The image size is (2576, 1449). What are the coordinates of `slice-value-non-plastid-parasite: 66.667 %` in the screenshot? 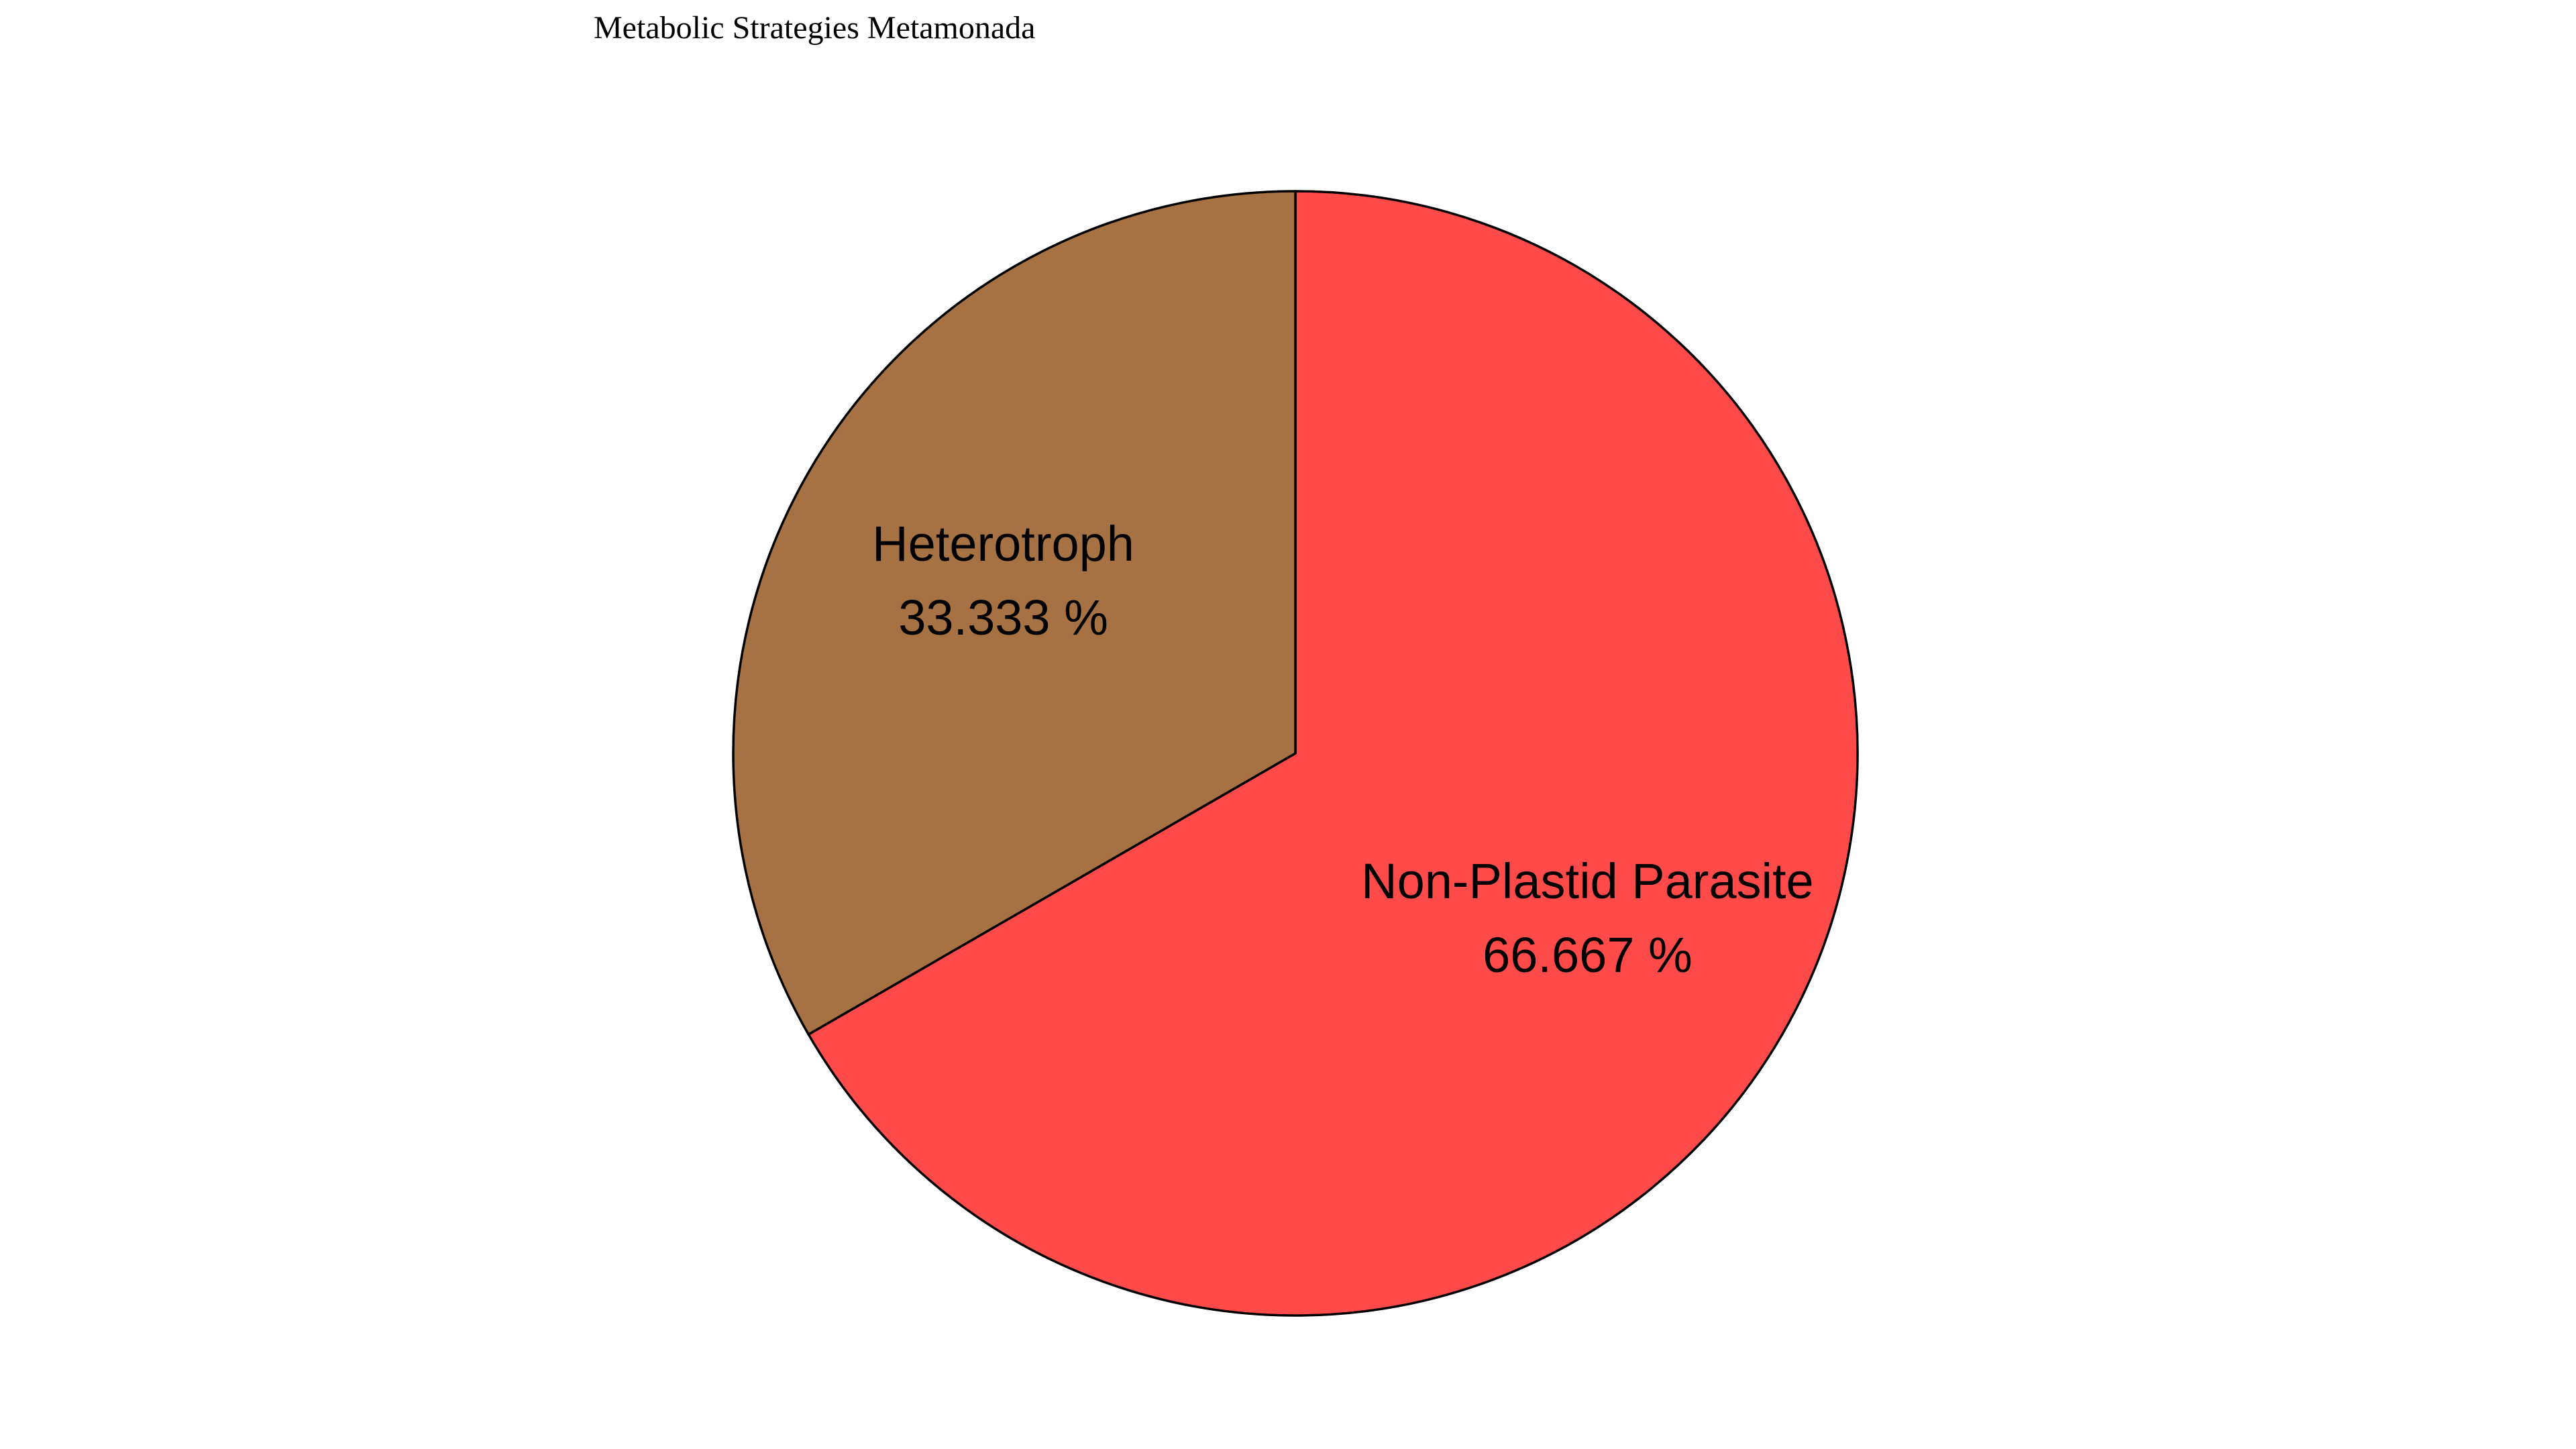 It's located at (1588, 955).